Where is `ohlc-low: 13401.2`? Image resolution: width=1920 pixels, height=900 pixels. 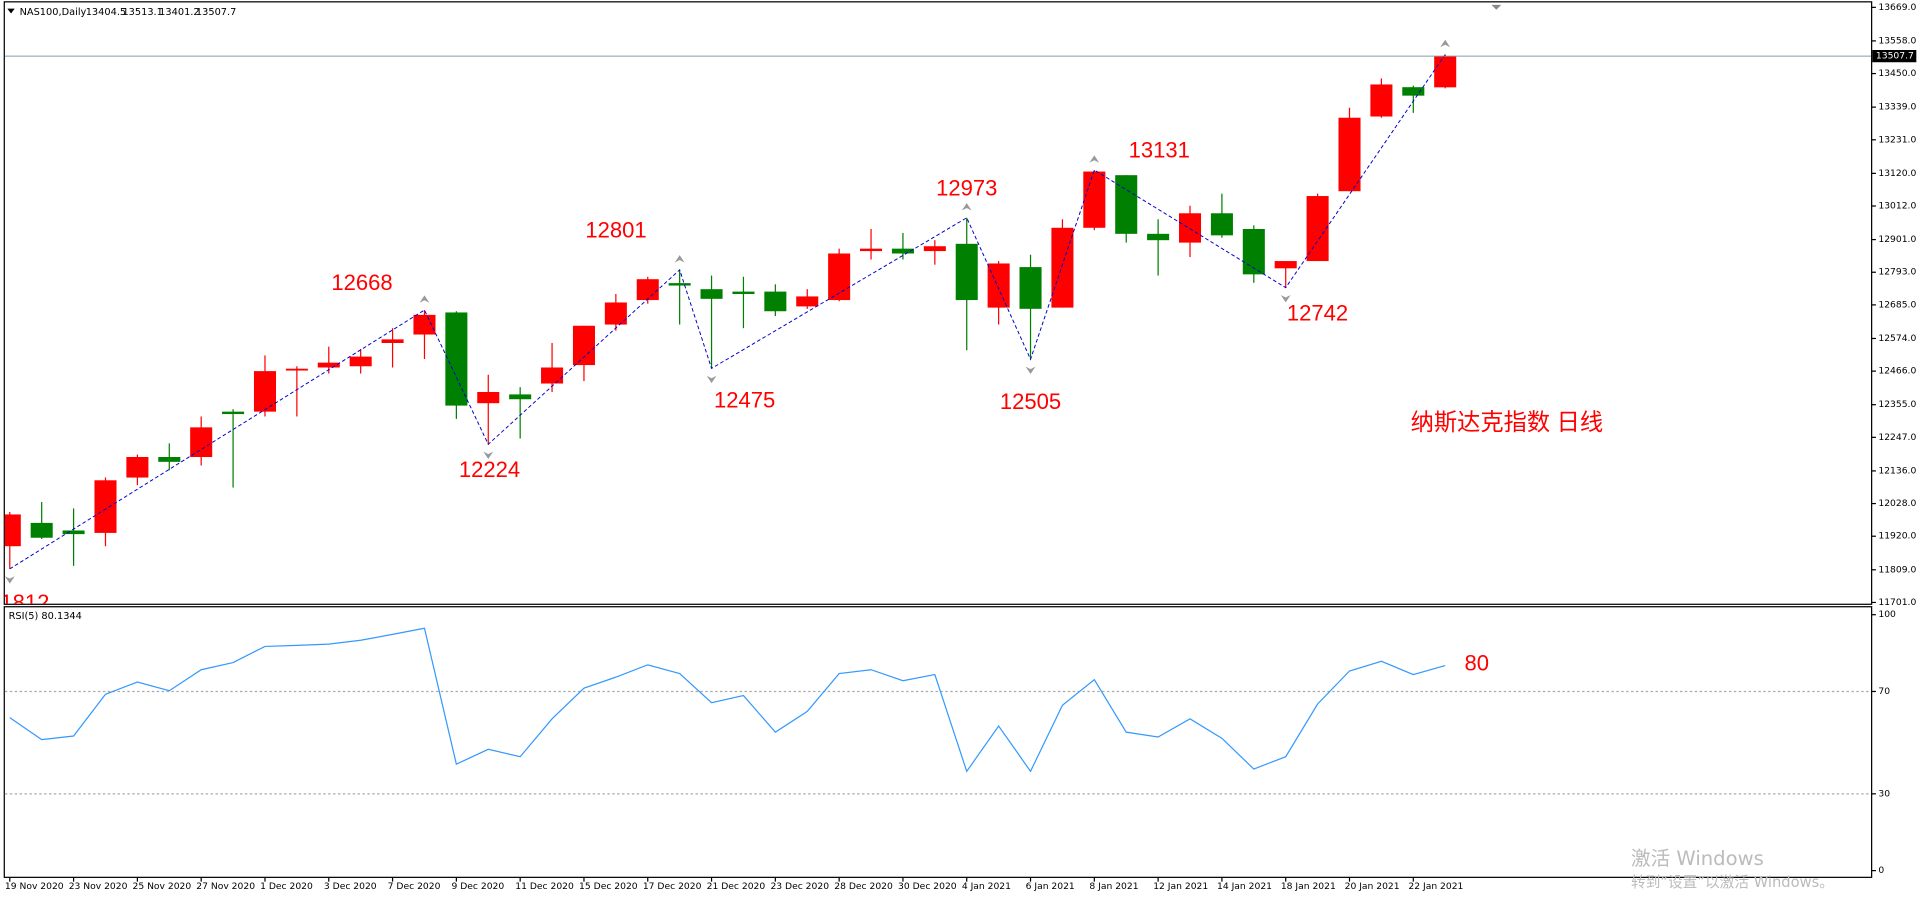 ohlc-low: 13401.2 is located at coordinates (179, 12).